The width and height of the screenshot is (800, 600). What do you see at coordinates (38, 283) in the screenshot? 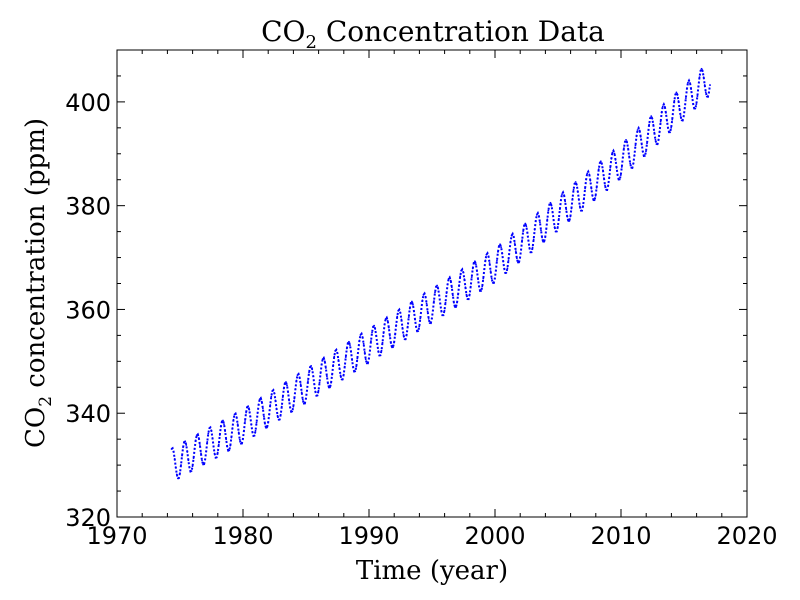
I see `svg-text: CO2 concentration (ppm)` at bounding box center [38, 283].